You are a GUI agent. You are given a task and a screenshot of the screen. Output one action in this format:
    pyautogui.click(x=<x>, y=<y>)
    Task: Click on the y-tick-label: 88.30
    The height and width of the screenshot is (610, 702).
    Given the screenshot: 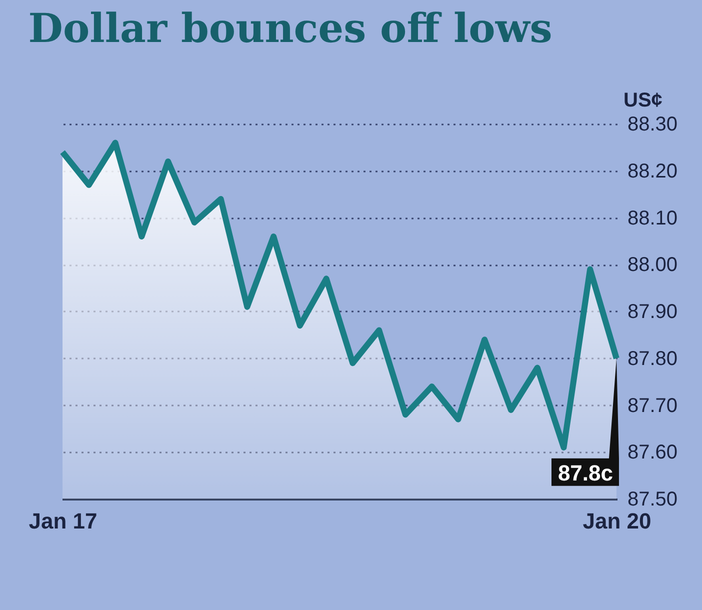 What is the action you would take?
    pyautogui.click(x=653, y=125)
    